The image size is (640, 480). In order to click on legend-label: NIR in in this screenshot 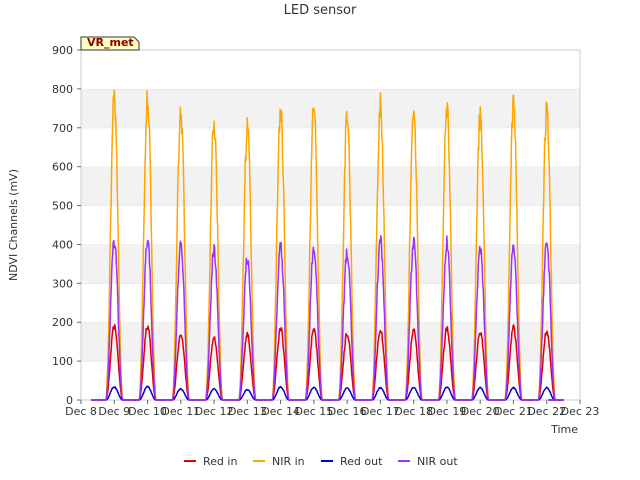, I will do `click(288, 461)`.